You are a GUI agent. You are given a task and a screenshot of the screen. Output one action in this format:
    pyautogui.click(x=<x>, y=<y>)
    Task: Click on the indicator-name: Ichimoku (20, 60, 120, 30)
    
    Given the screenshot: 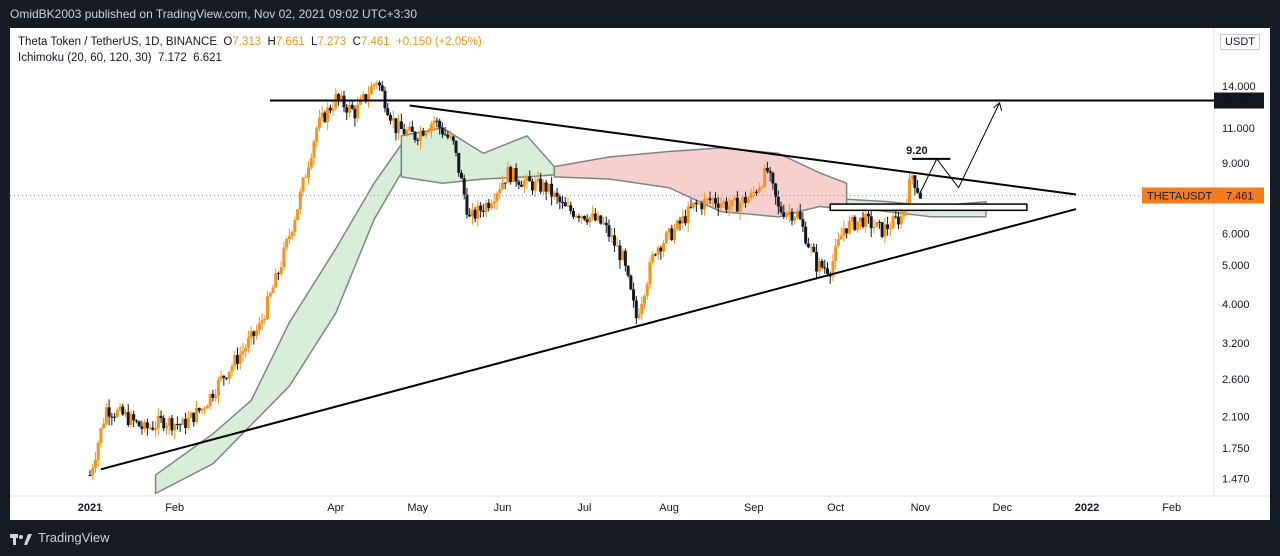 What is the action you would take?
    pyautogui.click(x=85, y=58)
    